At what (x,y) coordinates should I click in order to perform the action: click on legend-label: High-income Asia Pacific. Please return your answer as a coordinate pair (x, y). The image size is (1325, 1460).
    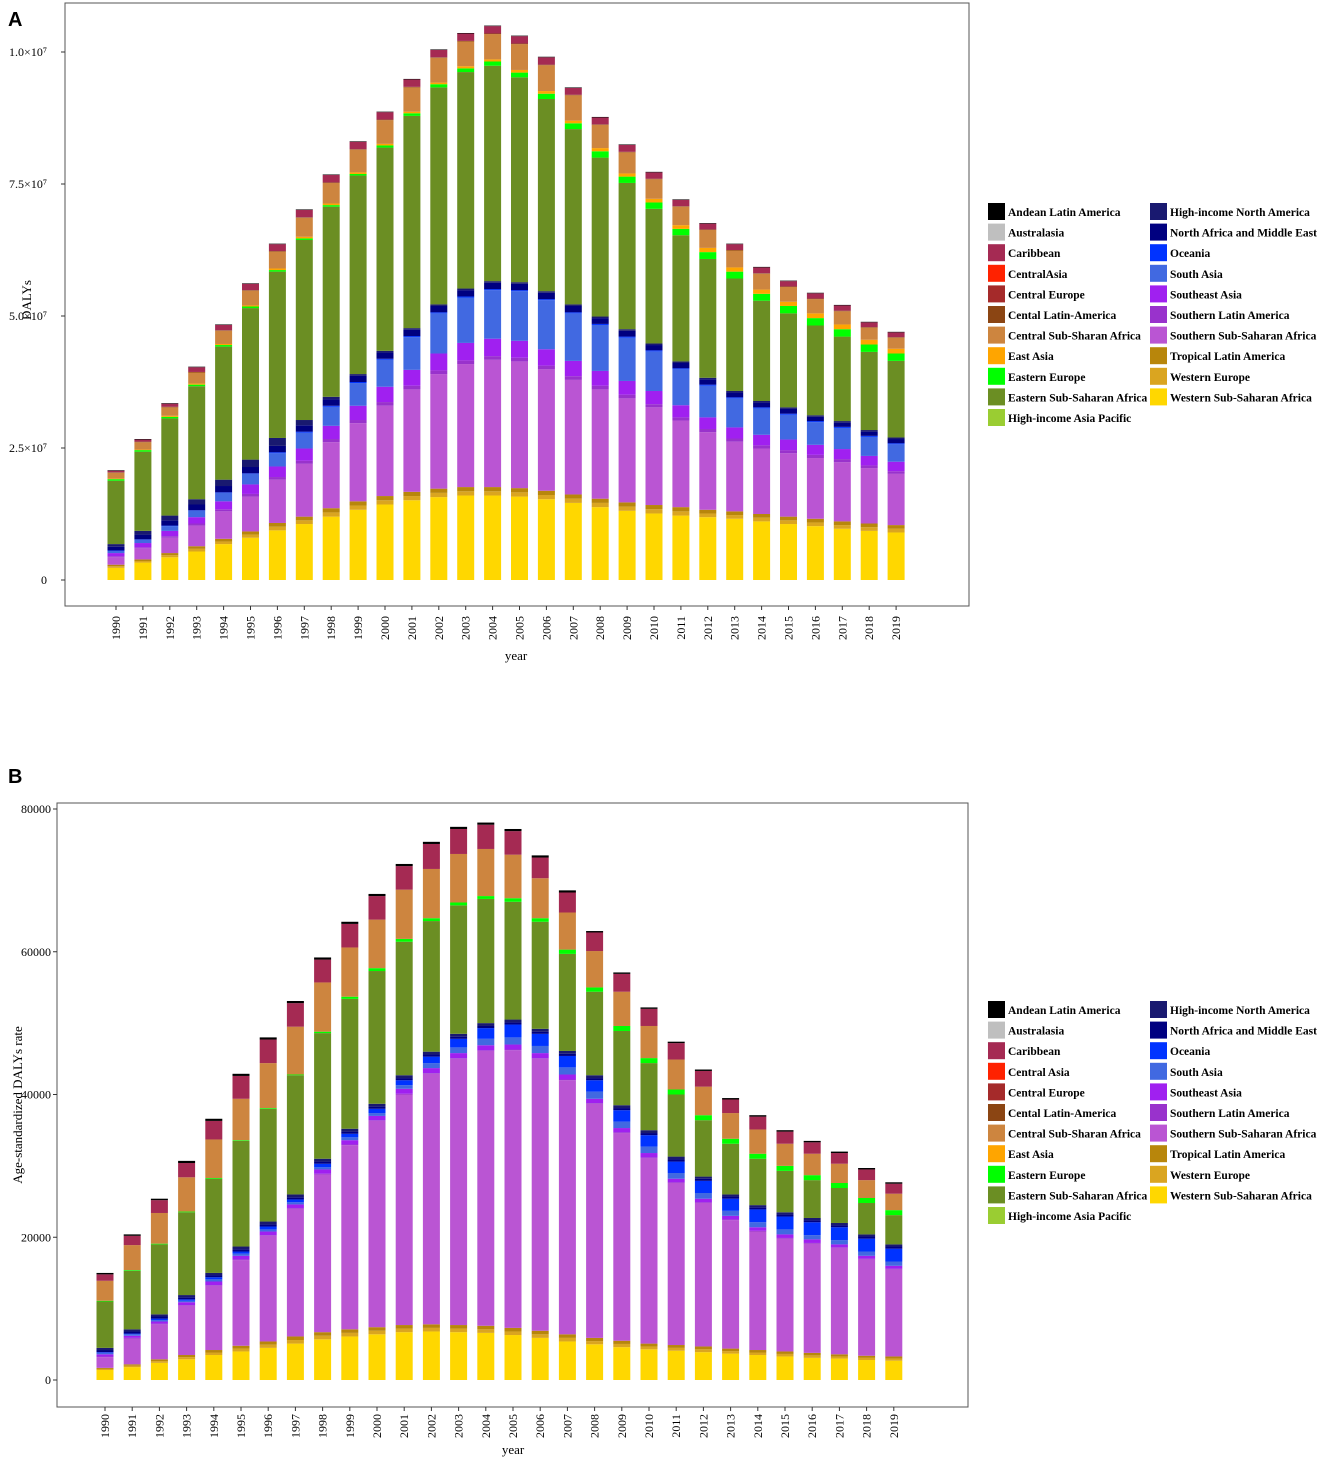
    Looking at the image, I should click on (1069, 419).